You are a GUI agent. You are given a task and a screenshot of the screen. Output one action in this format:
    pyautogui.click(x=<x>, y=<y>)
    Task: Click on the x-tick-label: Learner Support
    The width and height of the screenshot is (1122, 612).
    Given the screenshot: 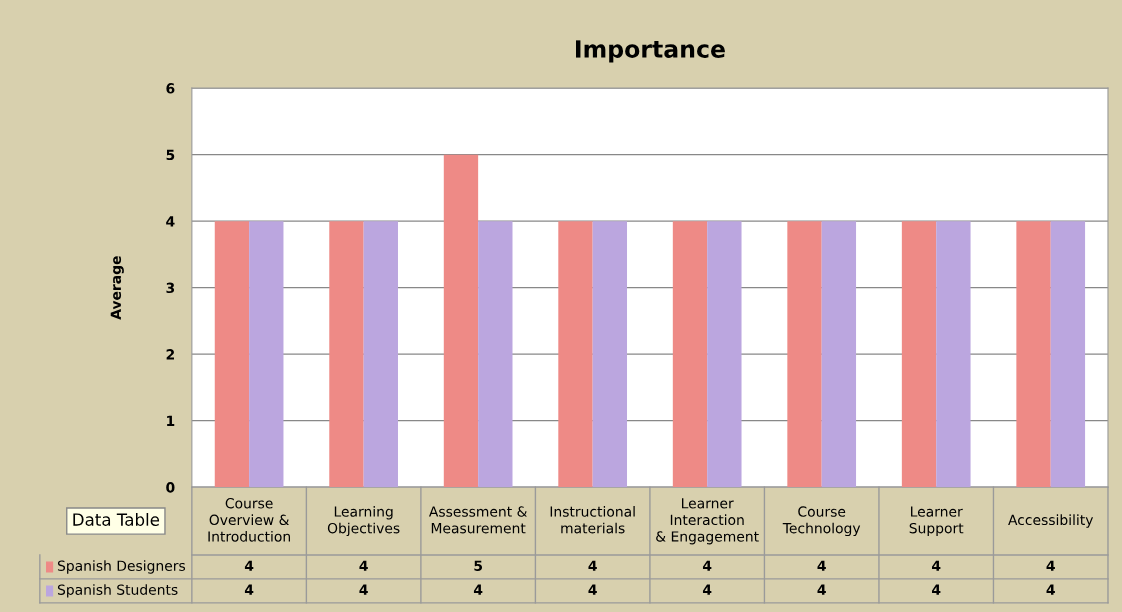 What is the action you would take?
    pyautogui.click(x=936, y=521)
    